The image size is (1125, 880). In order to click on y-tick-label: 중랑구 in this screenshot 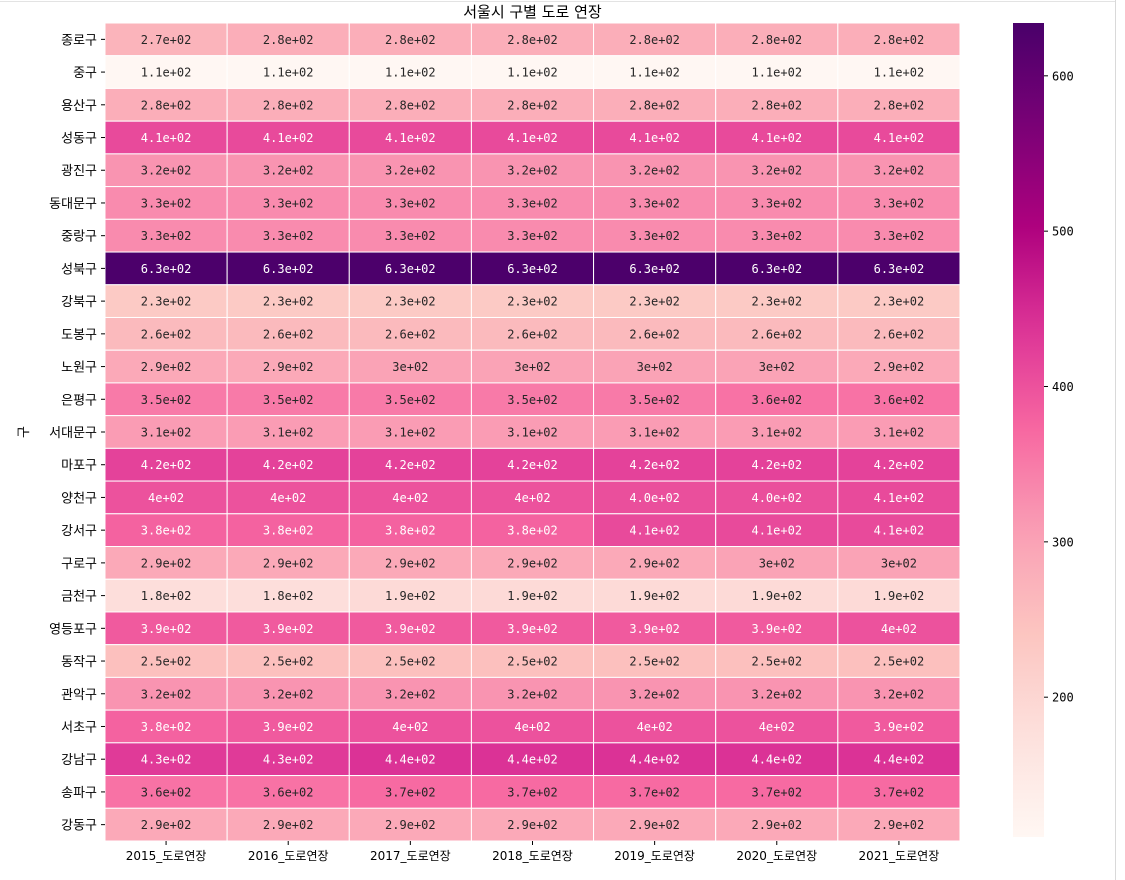, I will do `click(79, 237)`.